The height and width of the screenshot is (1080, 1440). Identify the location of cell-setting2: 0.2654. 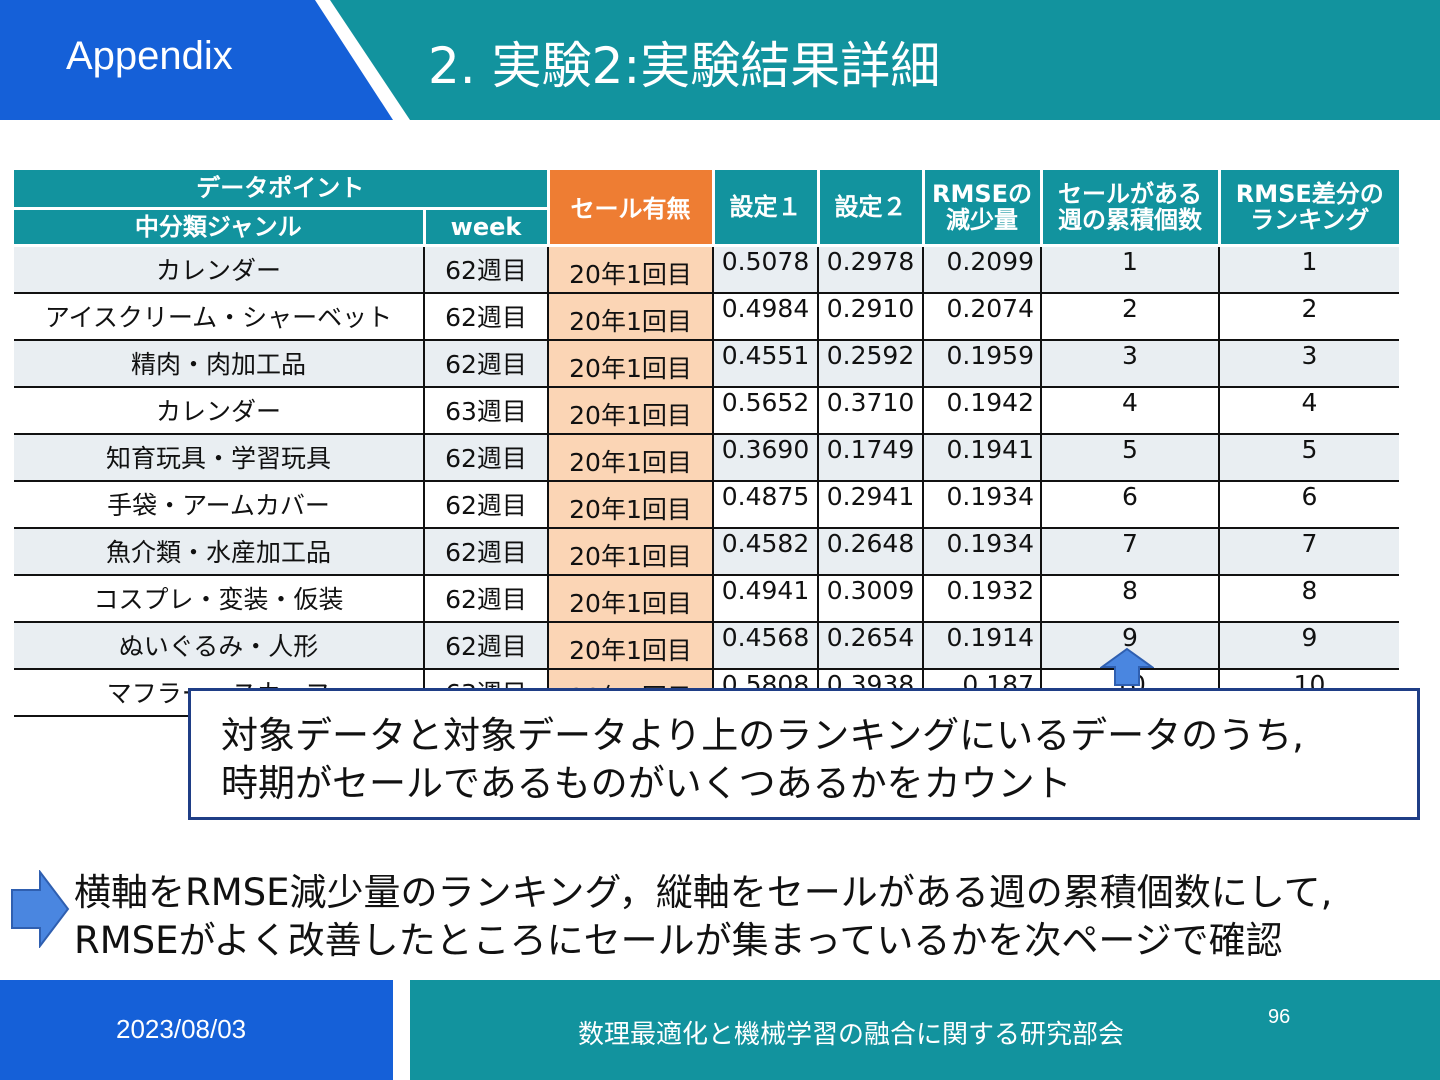
(871, 645).